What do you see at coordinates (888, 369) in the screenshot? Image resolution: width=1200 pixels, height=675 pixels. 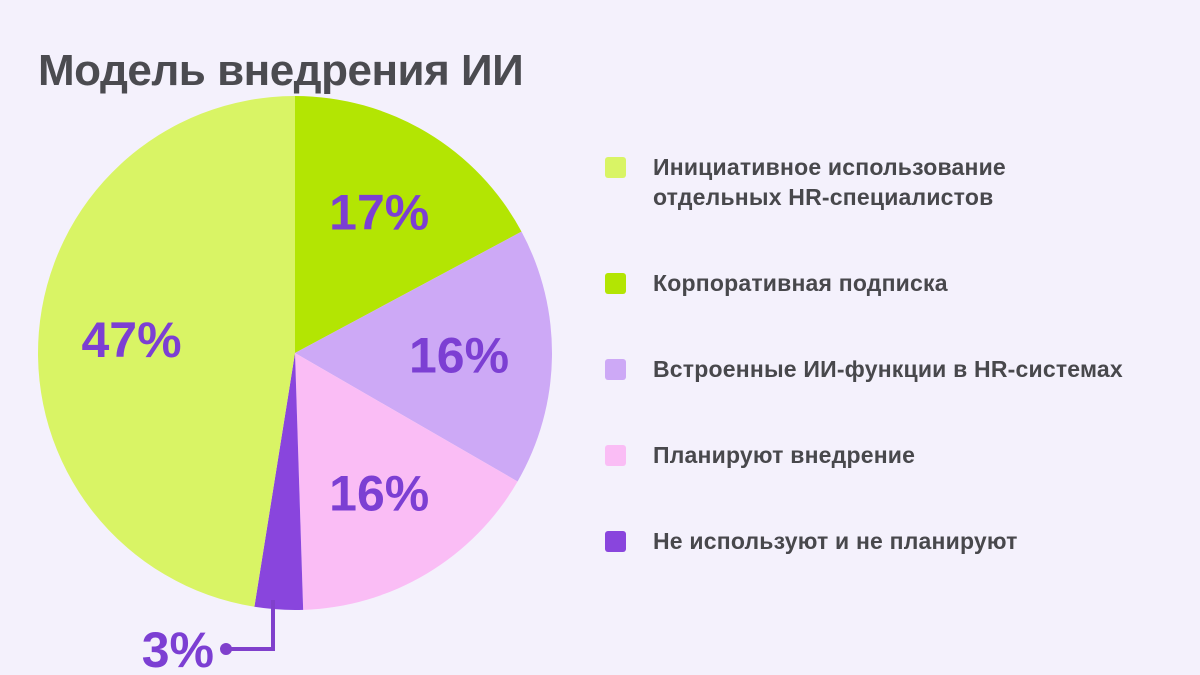 I see `legend-item-label: Встроенные ИИ-функции в HR-системах` at bounding box center [888, 369].